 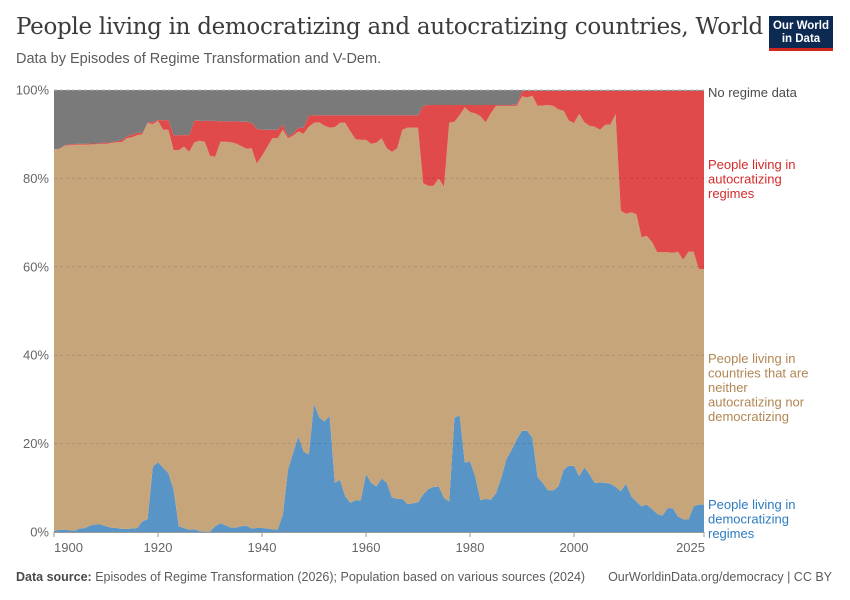 What do you see at coordinates (33, 90) in the screenshot?
I see `y-tick-label: 100%` at bounding box center [33, 90].